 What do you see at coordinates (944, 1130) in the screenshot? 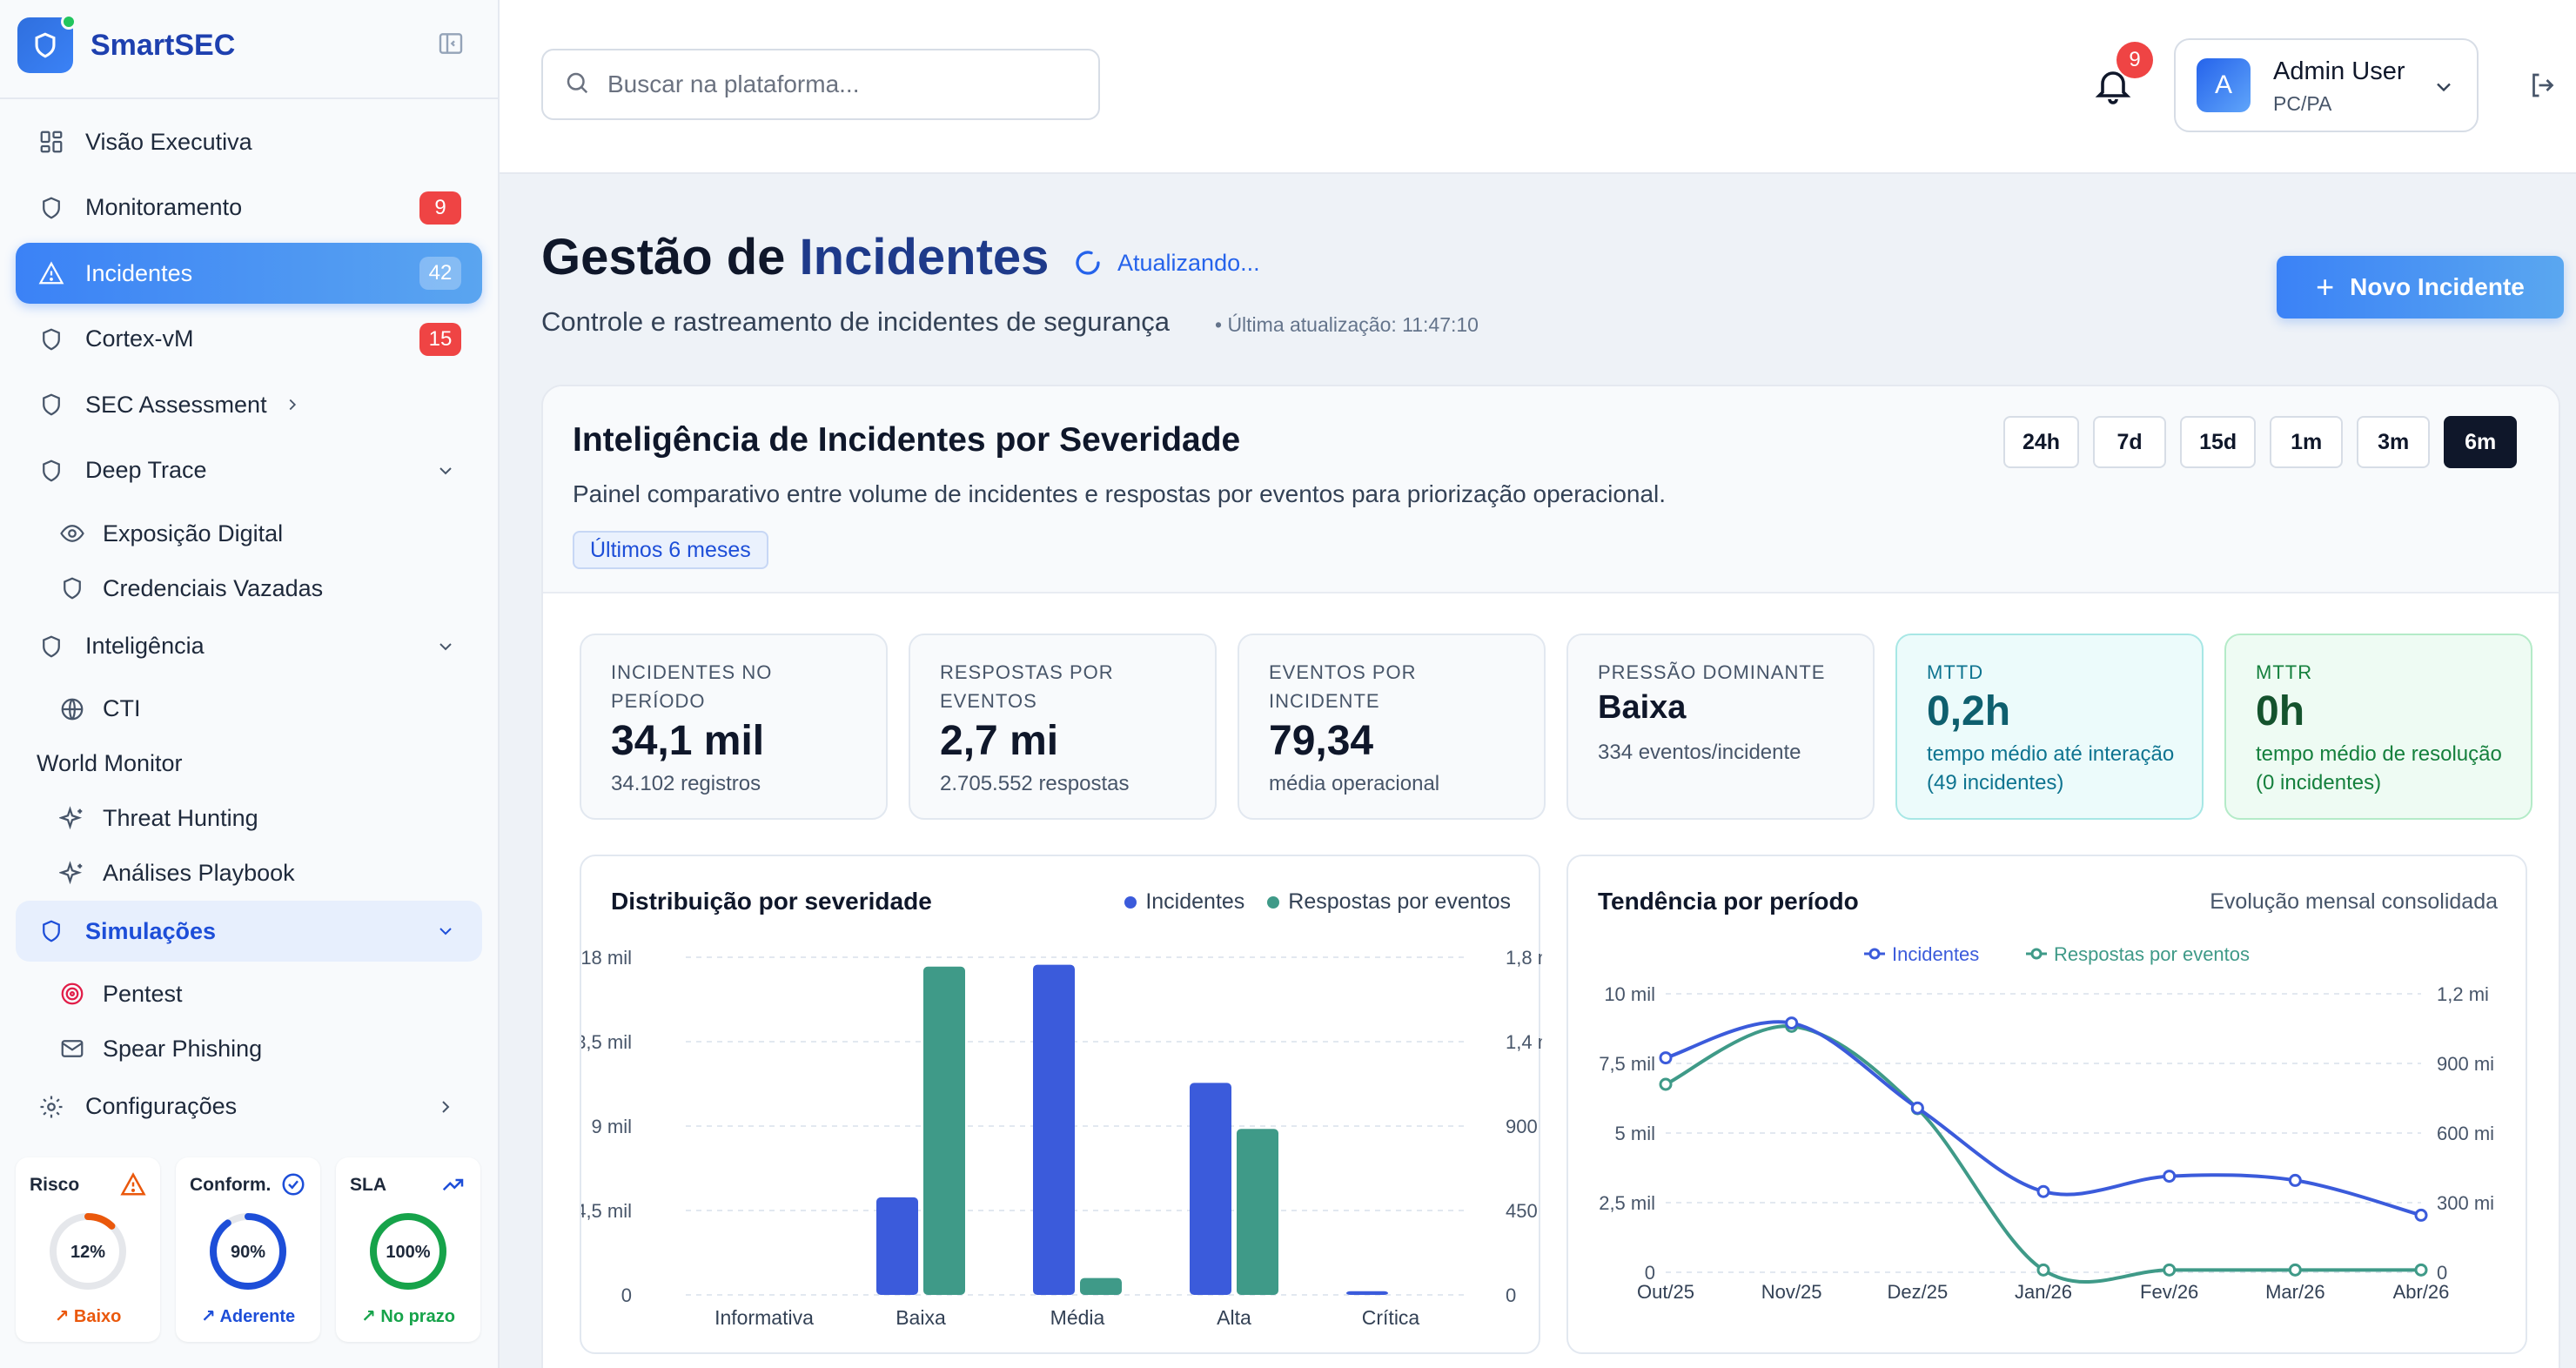
I see `bar-responses` at bounding box center [944, 1130].